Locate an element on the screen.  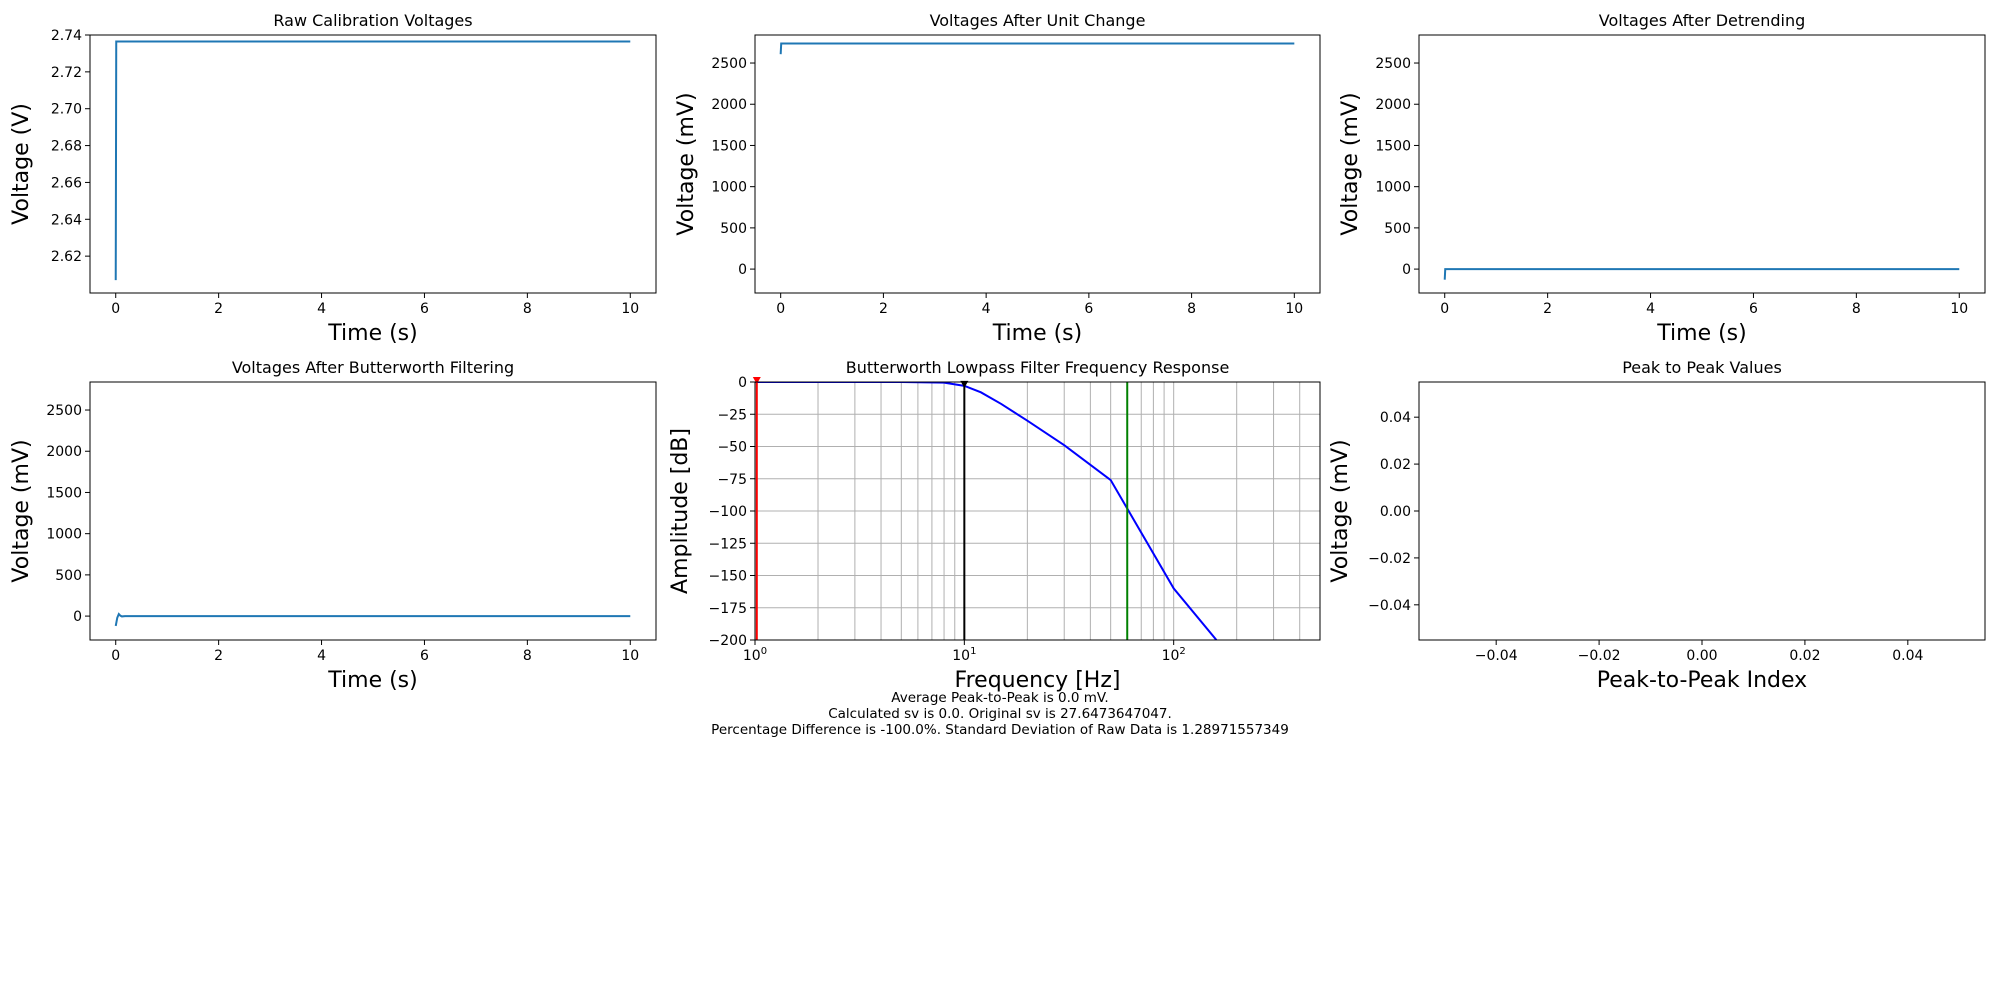
y-tick-label: 2.74 is located at coordinates (66, 36).